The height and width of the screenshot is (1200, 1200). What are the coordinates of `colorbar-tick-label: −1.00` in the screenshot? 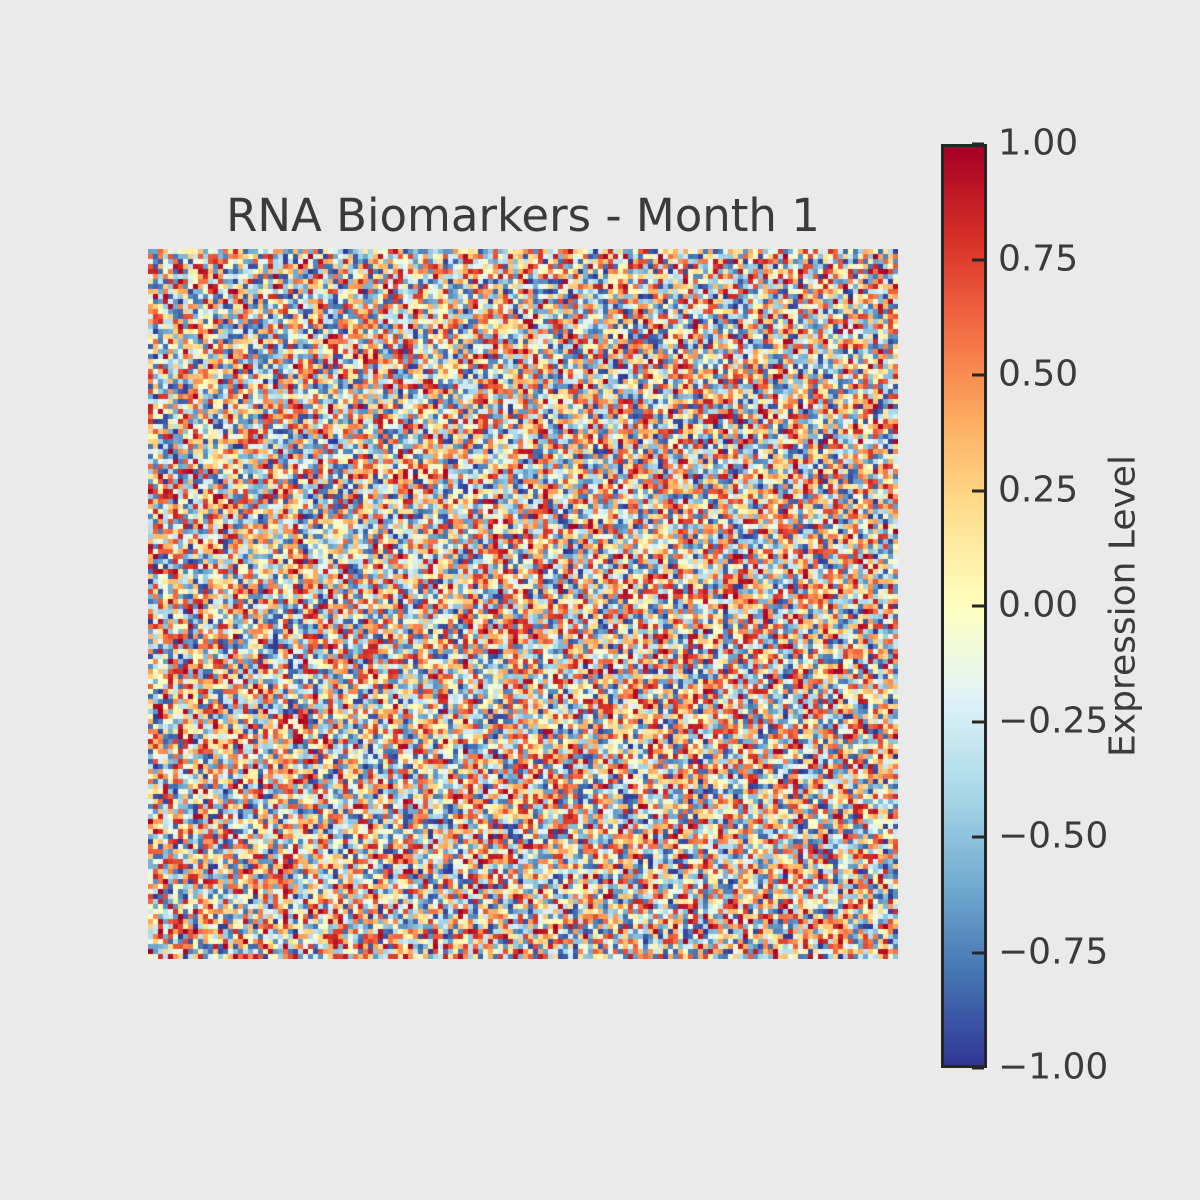 It's located at (1053, 1067).